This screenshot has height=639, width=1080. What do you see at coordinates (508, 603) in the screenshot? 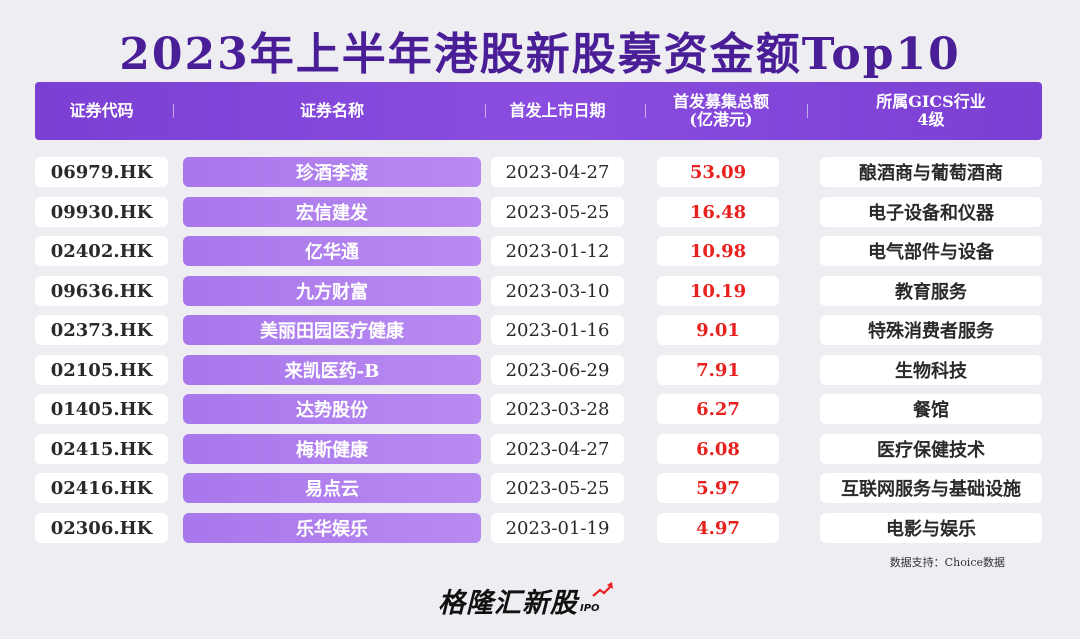
I see `logo-text: 格隆汇新股` at bounding box center [508, 603].